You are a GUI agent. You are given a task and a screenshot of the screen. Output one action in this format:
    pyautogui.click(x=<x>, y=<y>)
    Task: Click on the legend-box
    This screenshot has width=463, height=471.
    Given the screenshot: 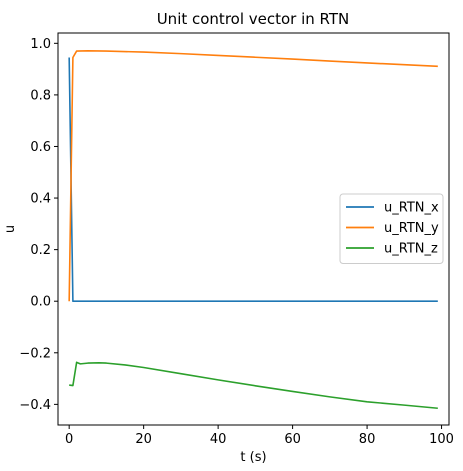 What is the action you would take?
    pyautogui.click(x=391, y=228)
    